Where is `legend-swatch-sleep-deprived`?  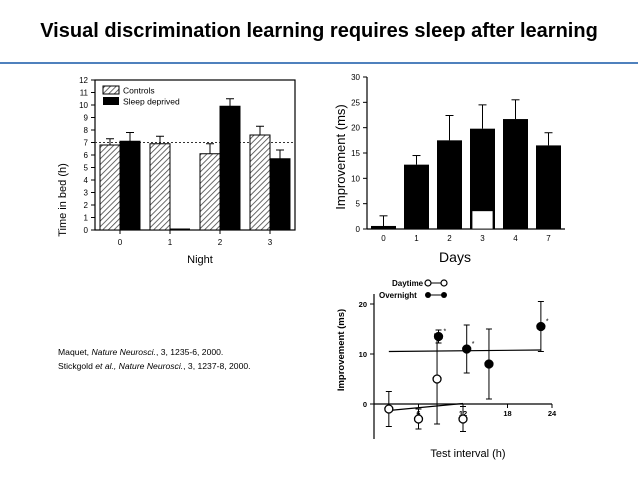 legend-swatch-sleep-deprived is located at coordinates (111, 101).